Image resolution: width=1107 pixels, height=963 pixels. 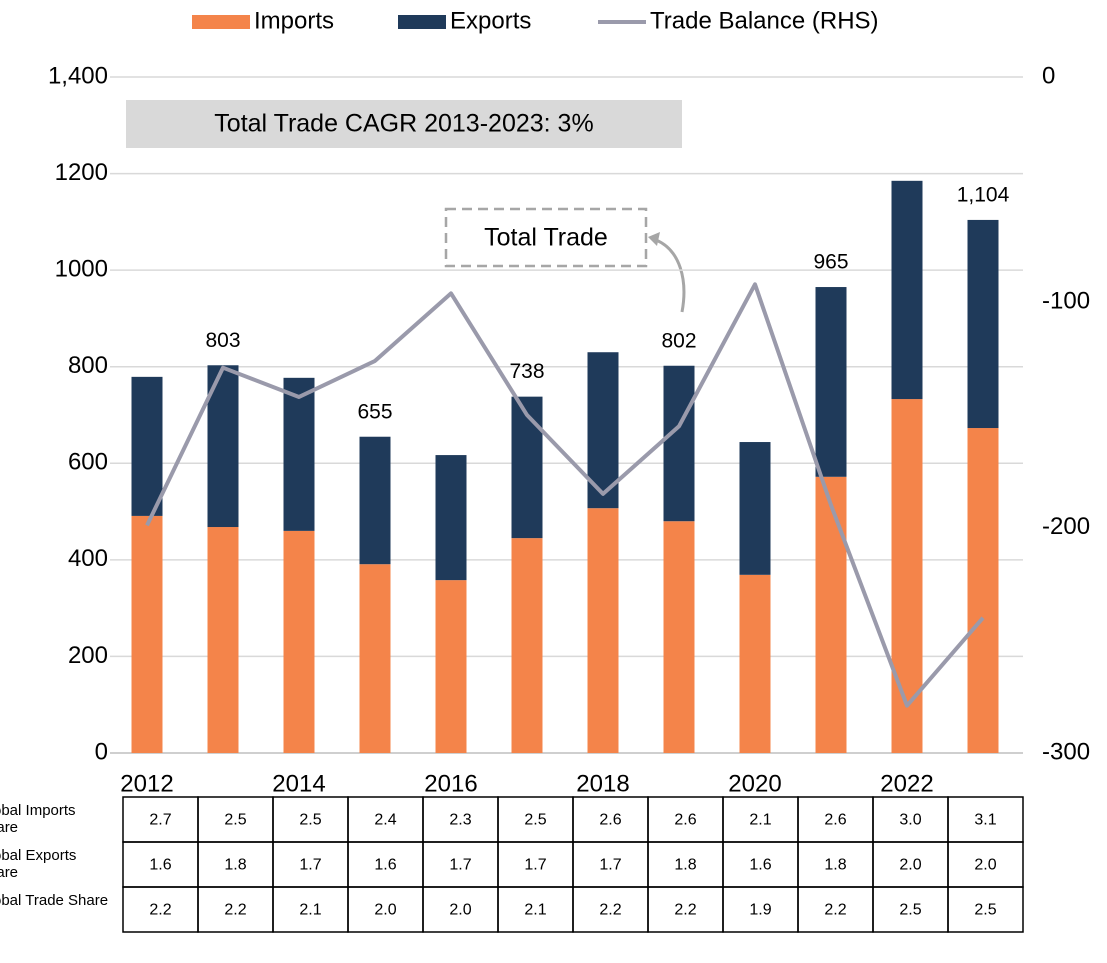 I want to click on total-label: 802, so click(x=678, y=340).